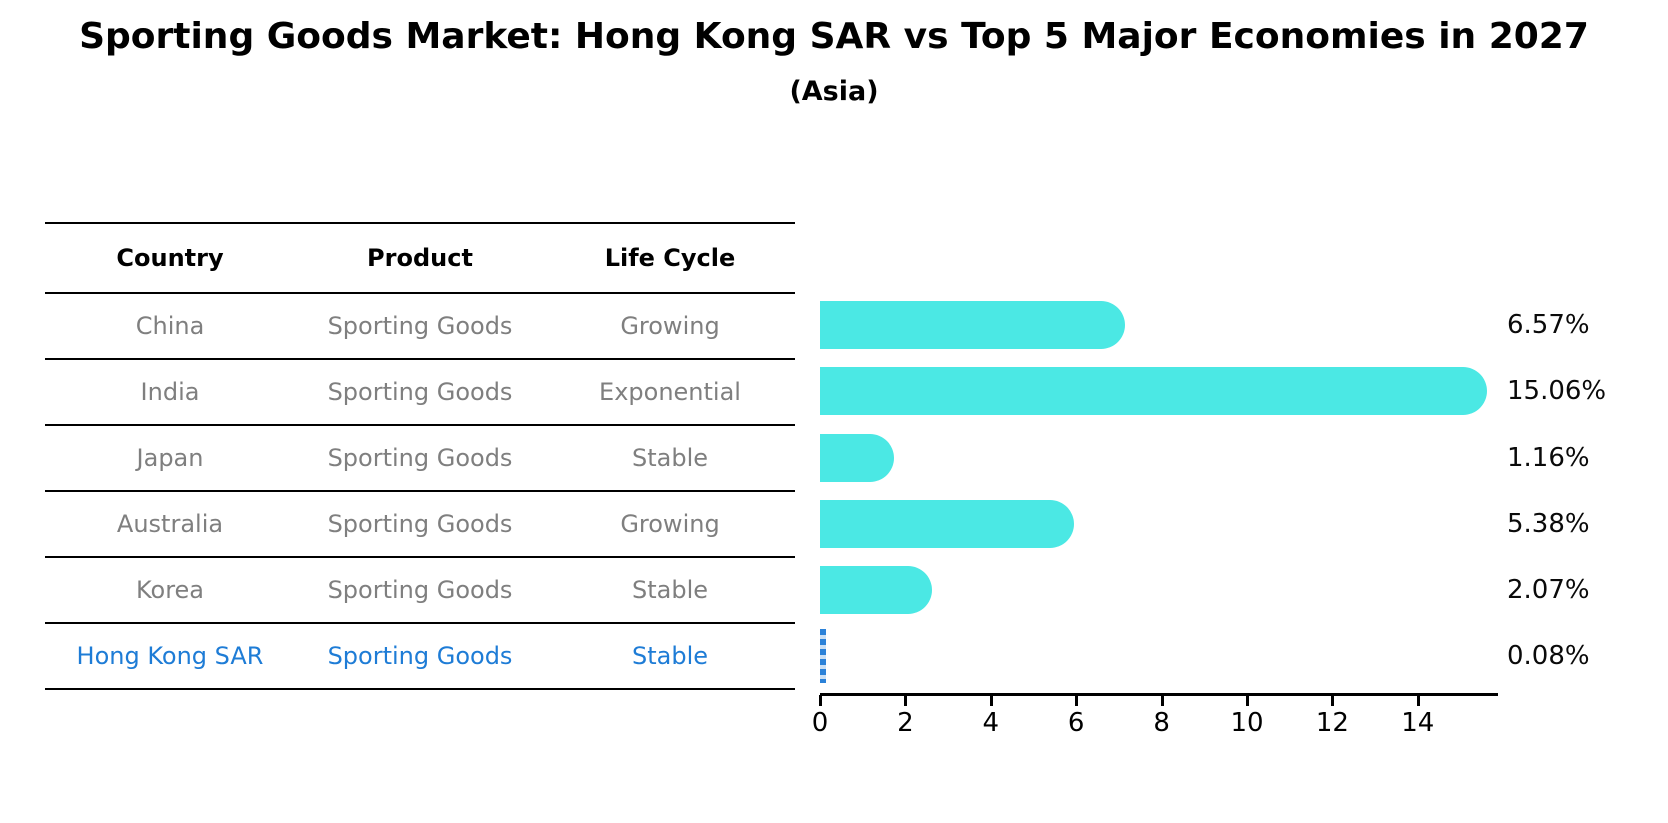  I want to click on x-axis-line, so click(1159, 694).